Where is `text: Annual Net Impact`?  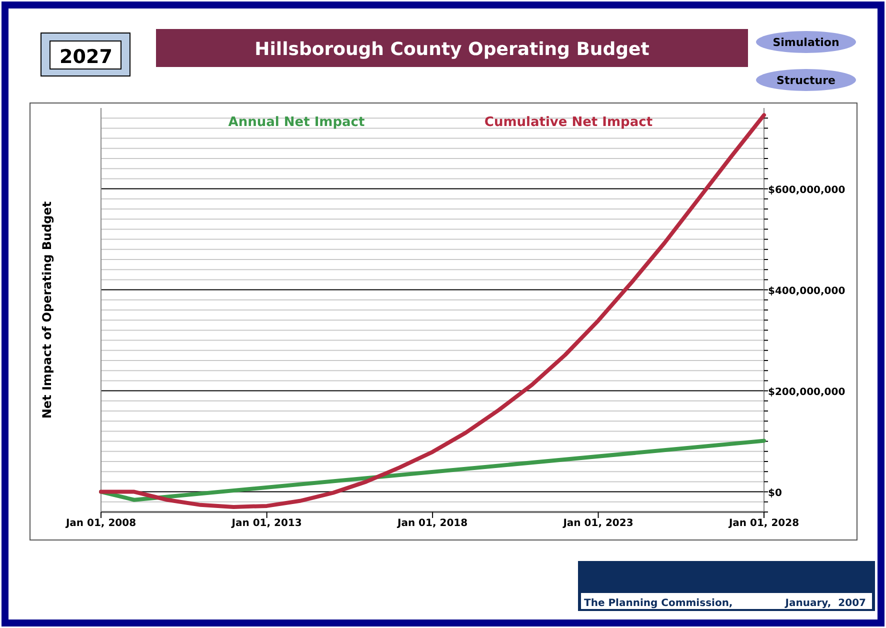 text: Annual Net Impact is located at coordinates (296, 122).